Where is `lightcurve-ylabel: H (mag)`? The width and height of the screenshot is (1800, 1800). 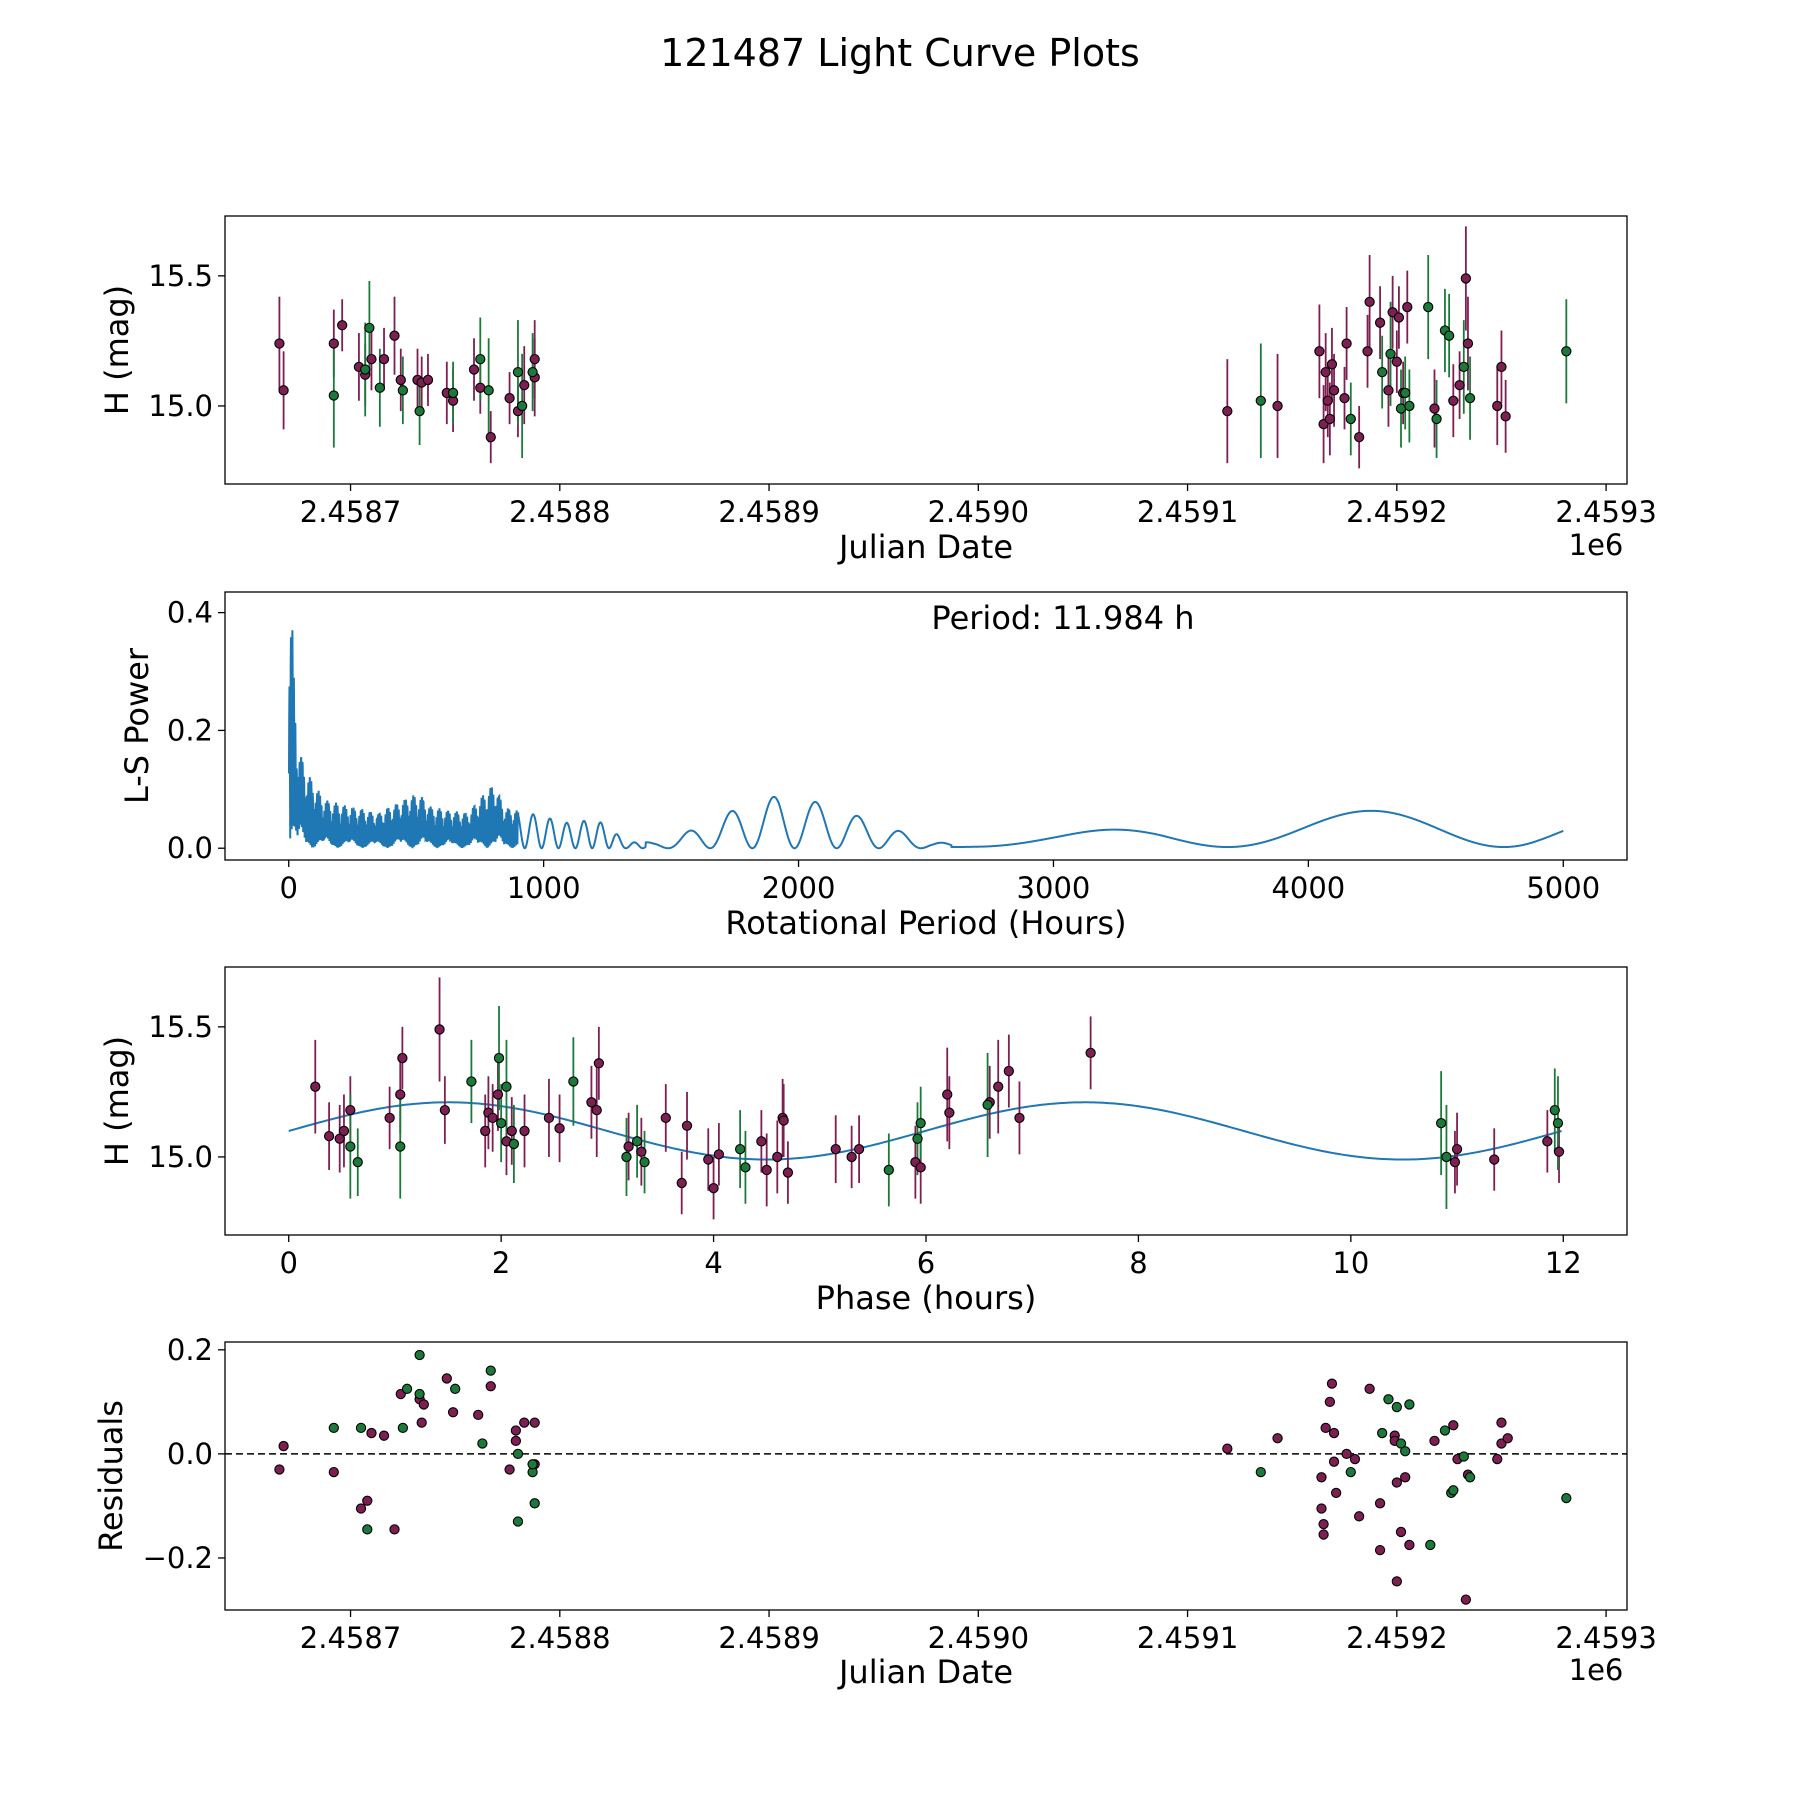
lightcurve-ylabel: H (mag) is located at coordinates (117, 350).